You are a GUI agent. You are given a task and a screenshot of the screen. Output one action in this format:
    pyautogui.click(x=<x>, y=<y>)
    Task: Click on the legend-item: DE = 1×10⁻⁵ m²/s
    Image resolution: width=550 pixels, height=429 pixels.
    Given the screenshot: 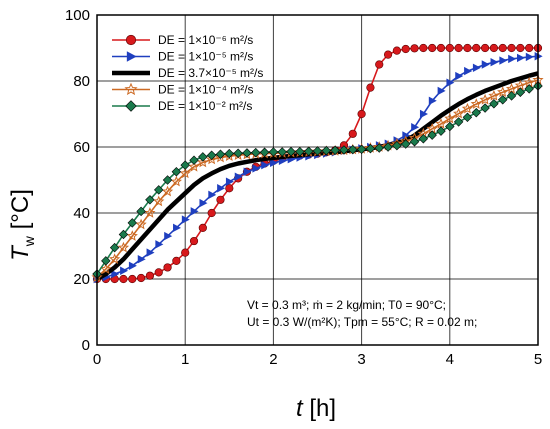 What is the action you would take?
    pyautogui.click(x=182, y=57)
    